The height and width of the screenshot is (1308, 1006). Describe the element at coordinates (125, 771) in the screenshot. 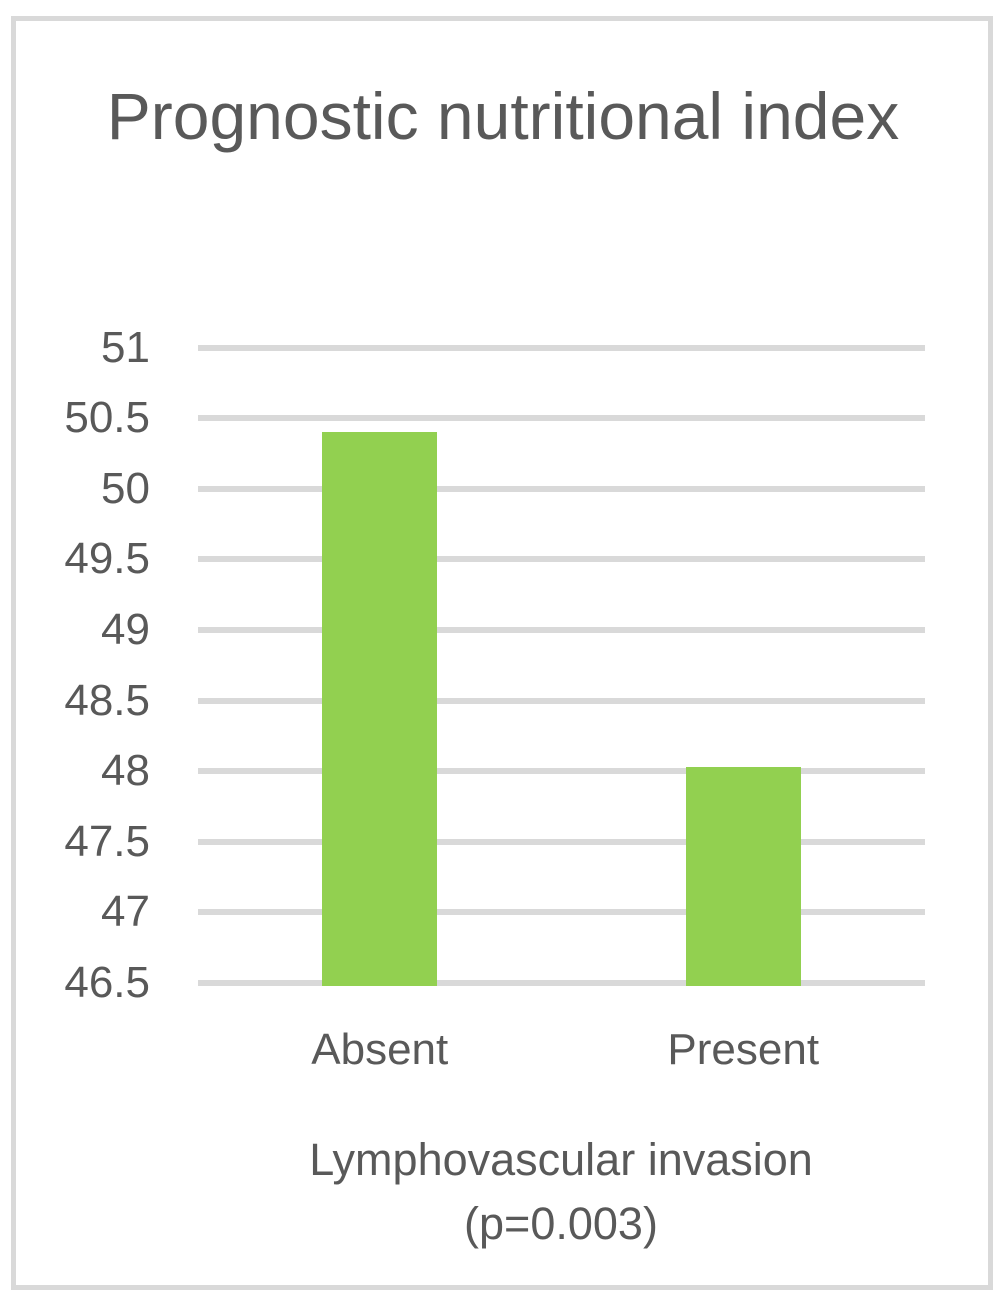

I see `y-tick-label: 48` at that location.